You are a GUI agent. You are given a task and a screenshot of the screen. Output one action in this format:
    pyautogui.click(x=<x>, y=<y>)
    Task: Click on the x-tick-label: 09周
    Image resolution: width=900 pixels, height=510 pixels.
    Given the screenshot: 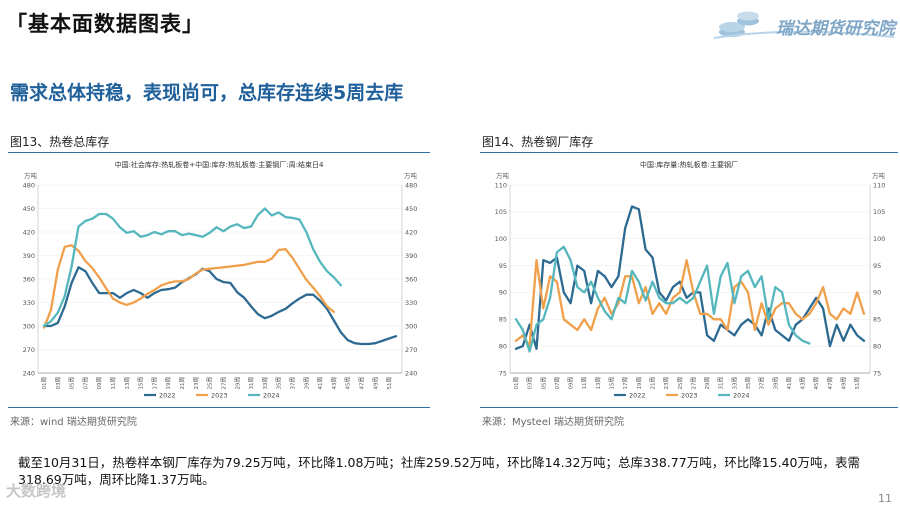 What is the action you would take?
    pyautogui.click(x=99, y=383)
    